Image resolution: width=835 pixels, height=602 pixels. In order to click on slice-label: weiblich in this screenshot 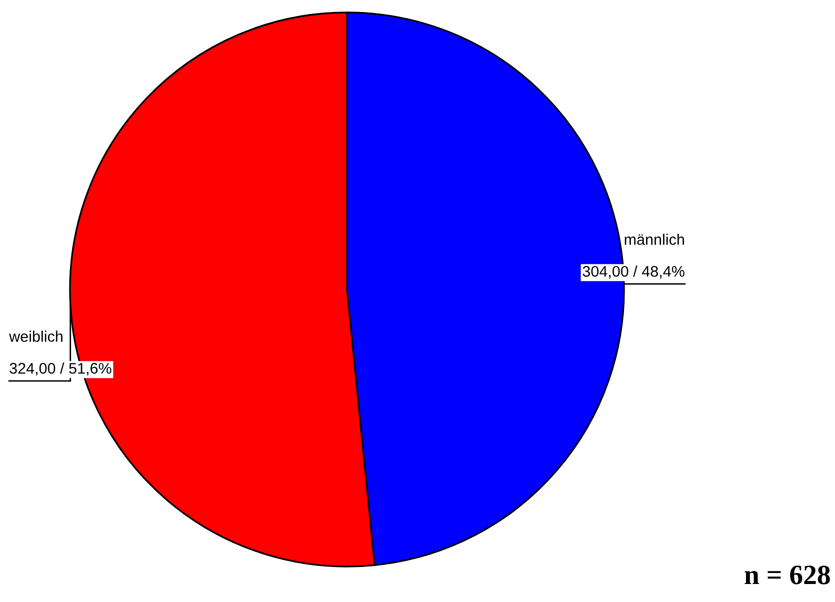, I will do `click(35, 336)`.